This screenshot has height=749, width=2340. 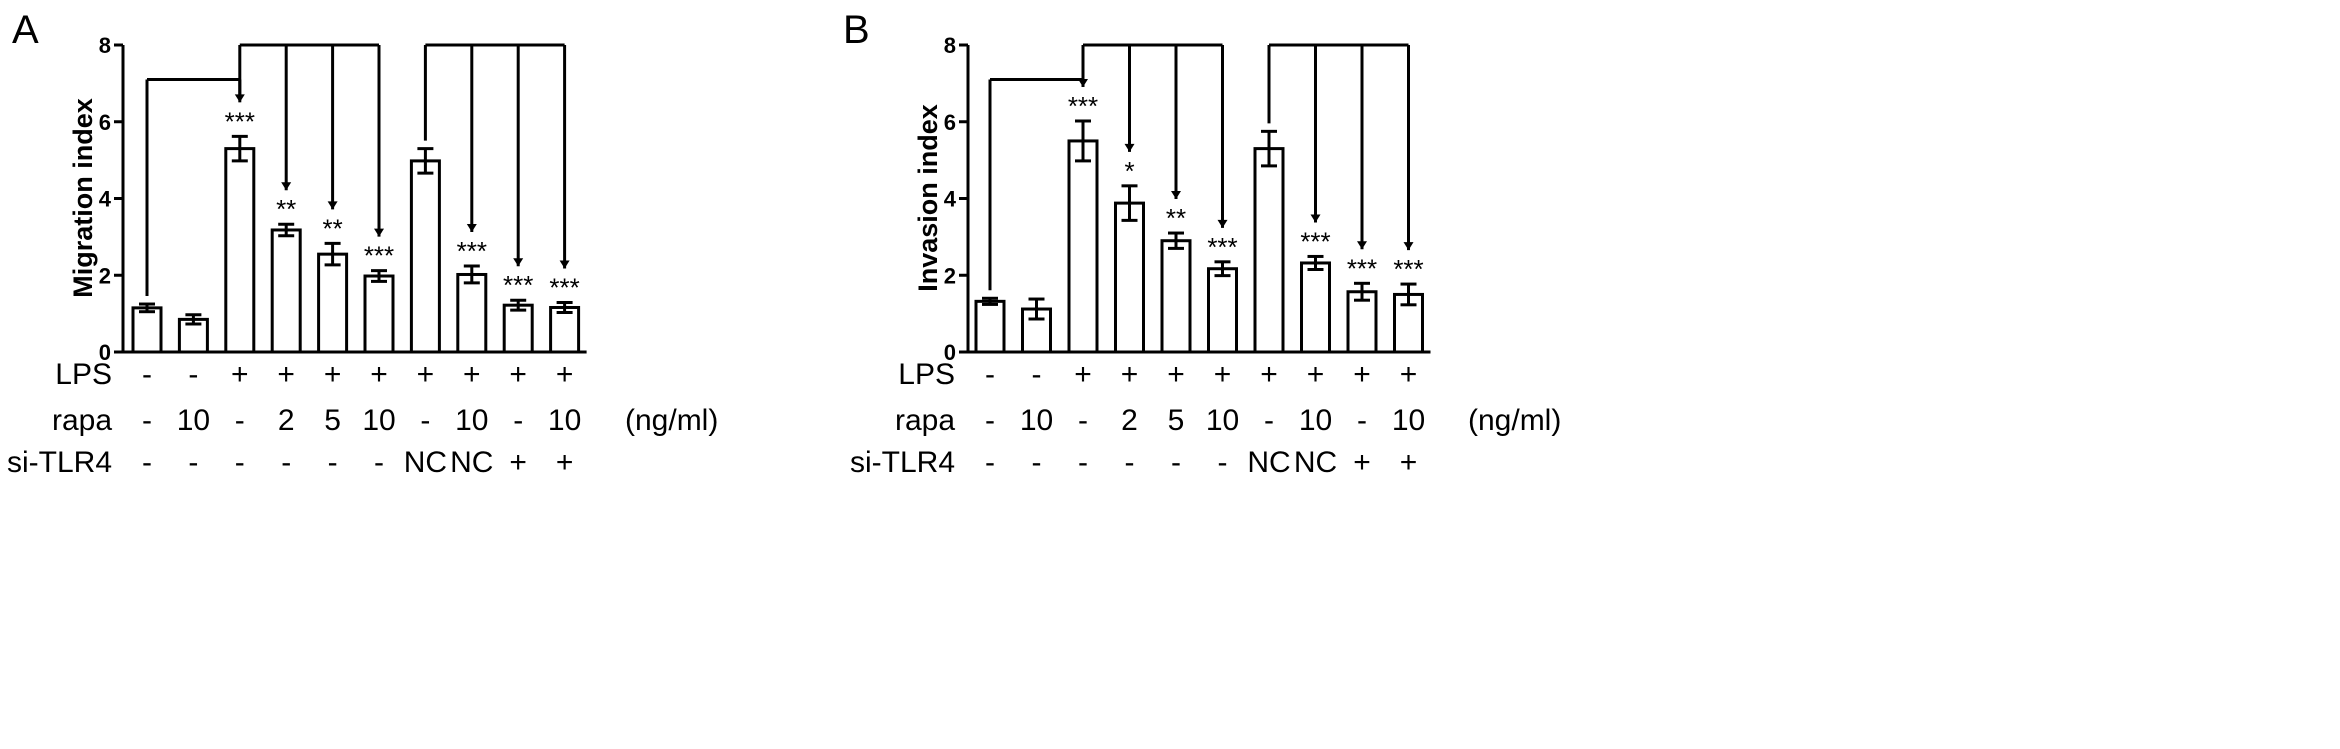 What do you see at coordinates (59, 462) in the screenshot?
I see `condition-row-label: si-TLR4` at bounding box center [59, 462].